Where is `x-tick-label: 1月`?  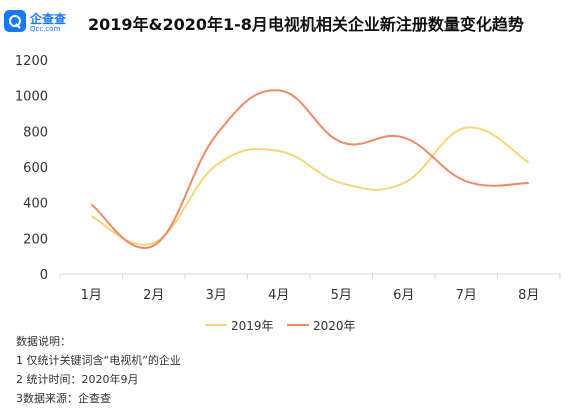 x-tick-label: 1月 is located at coordinates (91, 295).